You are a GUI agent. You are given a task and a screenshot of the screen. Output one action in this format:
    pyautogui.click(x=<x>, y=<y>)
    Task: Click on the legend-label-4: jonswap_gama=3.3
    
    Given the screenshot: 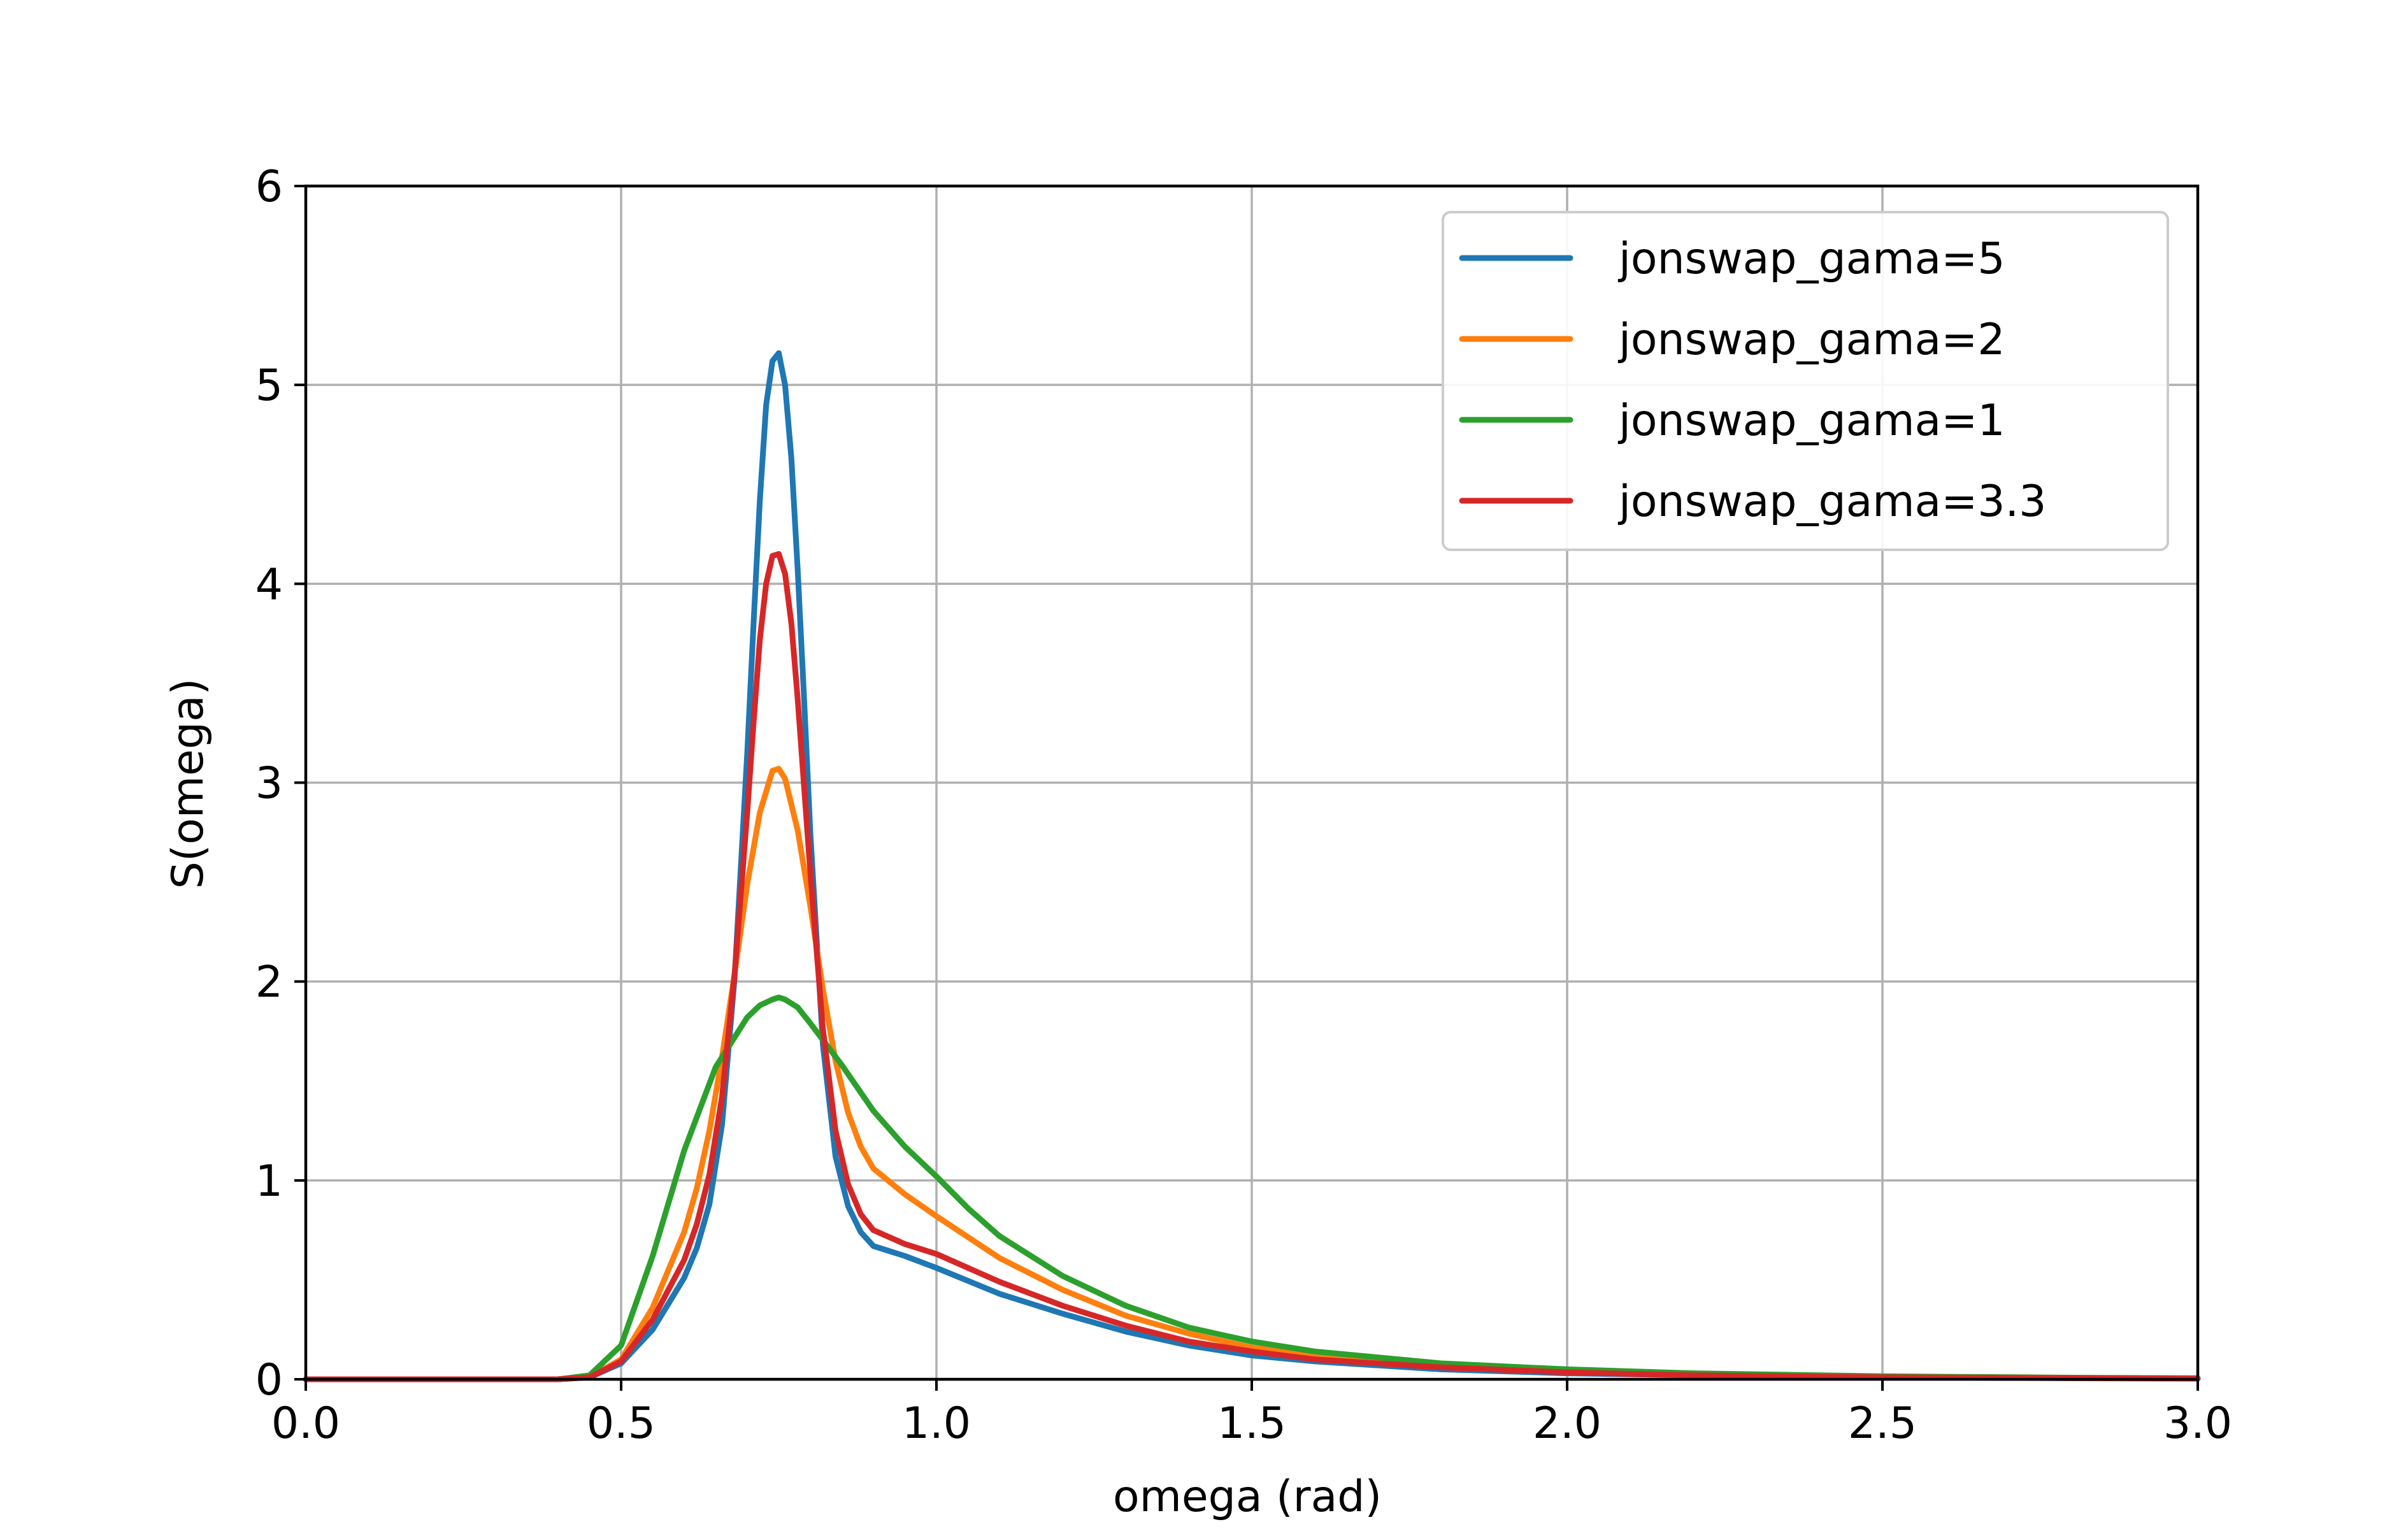 What is the action you would take?
    pyautogui.click(x=1831, y=502)
    